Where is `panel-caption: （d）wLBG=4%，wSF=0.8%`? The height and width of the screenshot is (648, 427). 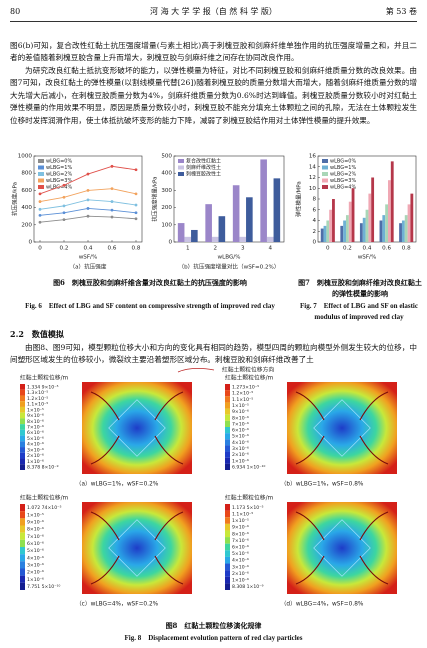
panel-caption: （d）wLBG=4%，wSF=0.8% is located at coordinates (322, 604).